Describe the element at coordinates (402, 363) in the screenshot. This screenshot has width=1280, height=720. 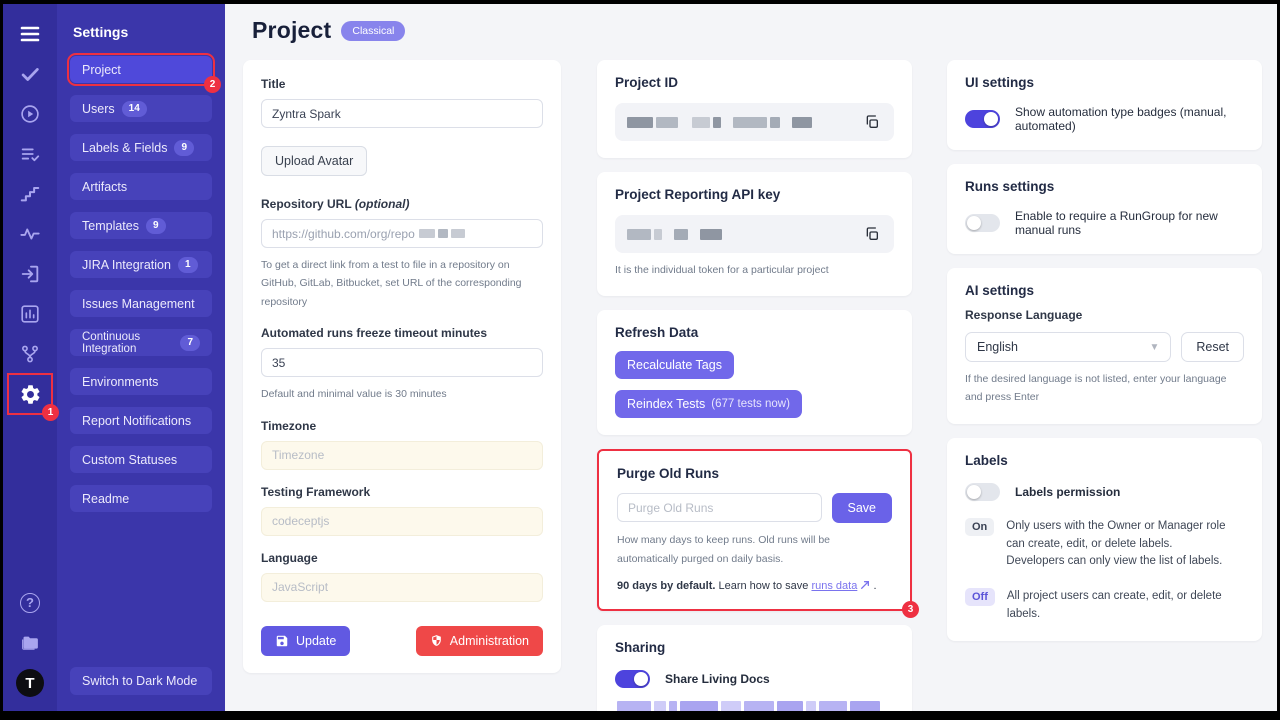
I see `freeze-timeout-input` at that location.